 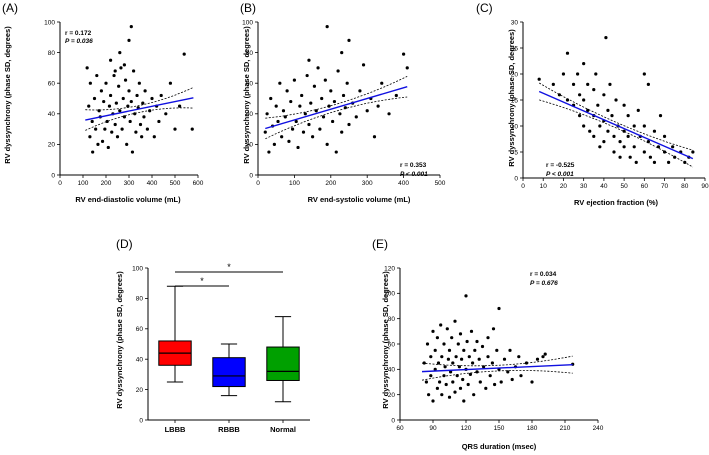 What do you see at coordinates (229, 267) in the screenshot?
I see `panel-d-sig-label-1: *` at bounding box center [229, 267].